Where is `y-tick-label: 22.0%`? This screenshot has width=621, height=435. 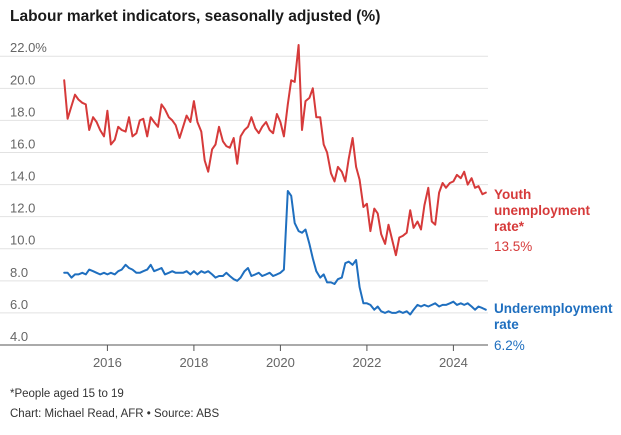 y-tick-label: 22.0% is located at coordinates (28, 47).